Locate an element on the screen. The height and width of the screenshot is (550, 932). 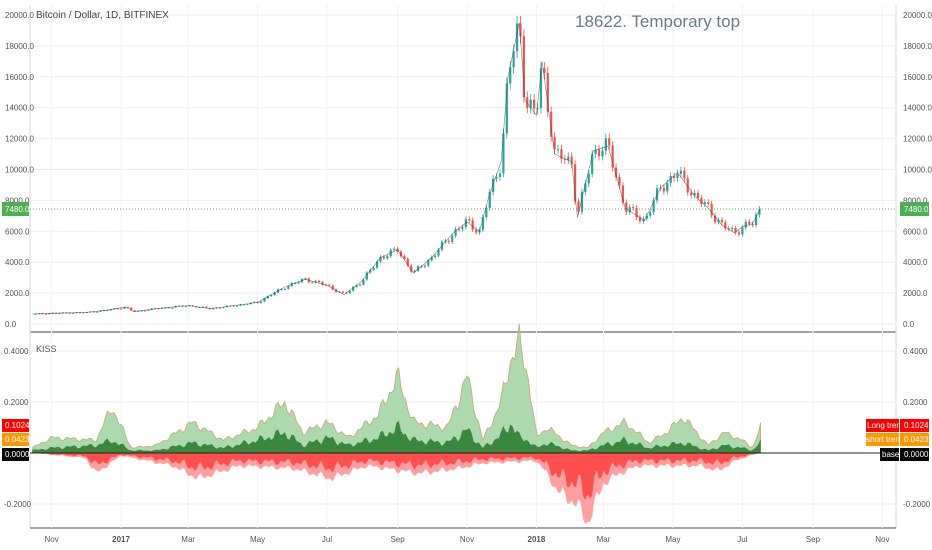
left-long-value-label: 0.1024 is located at coordinates (16, 425).